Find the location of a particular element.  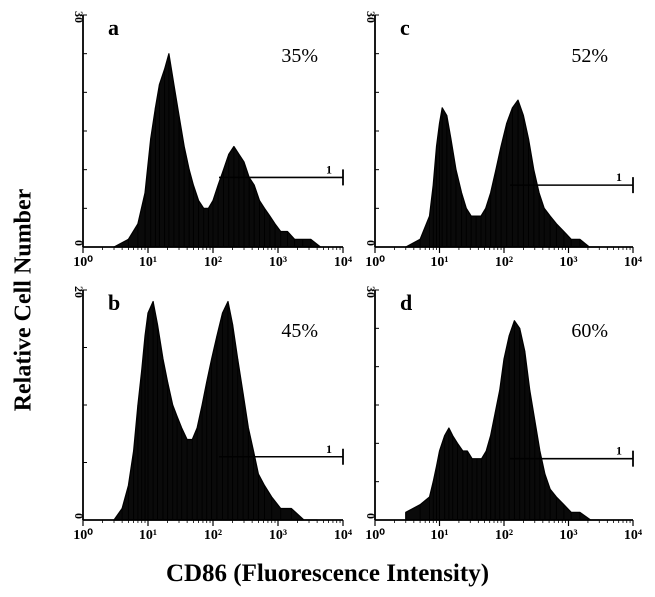

percentage-label: 45% is located at coordinates (299, 331).